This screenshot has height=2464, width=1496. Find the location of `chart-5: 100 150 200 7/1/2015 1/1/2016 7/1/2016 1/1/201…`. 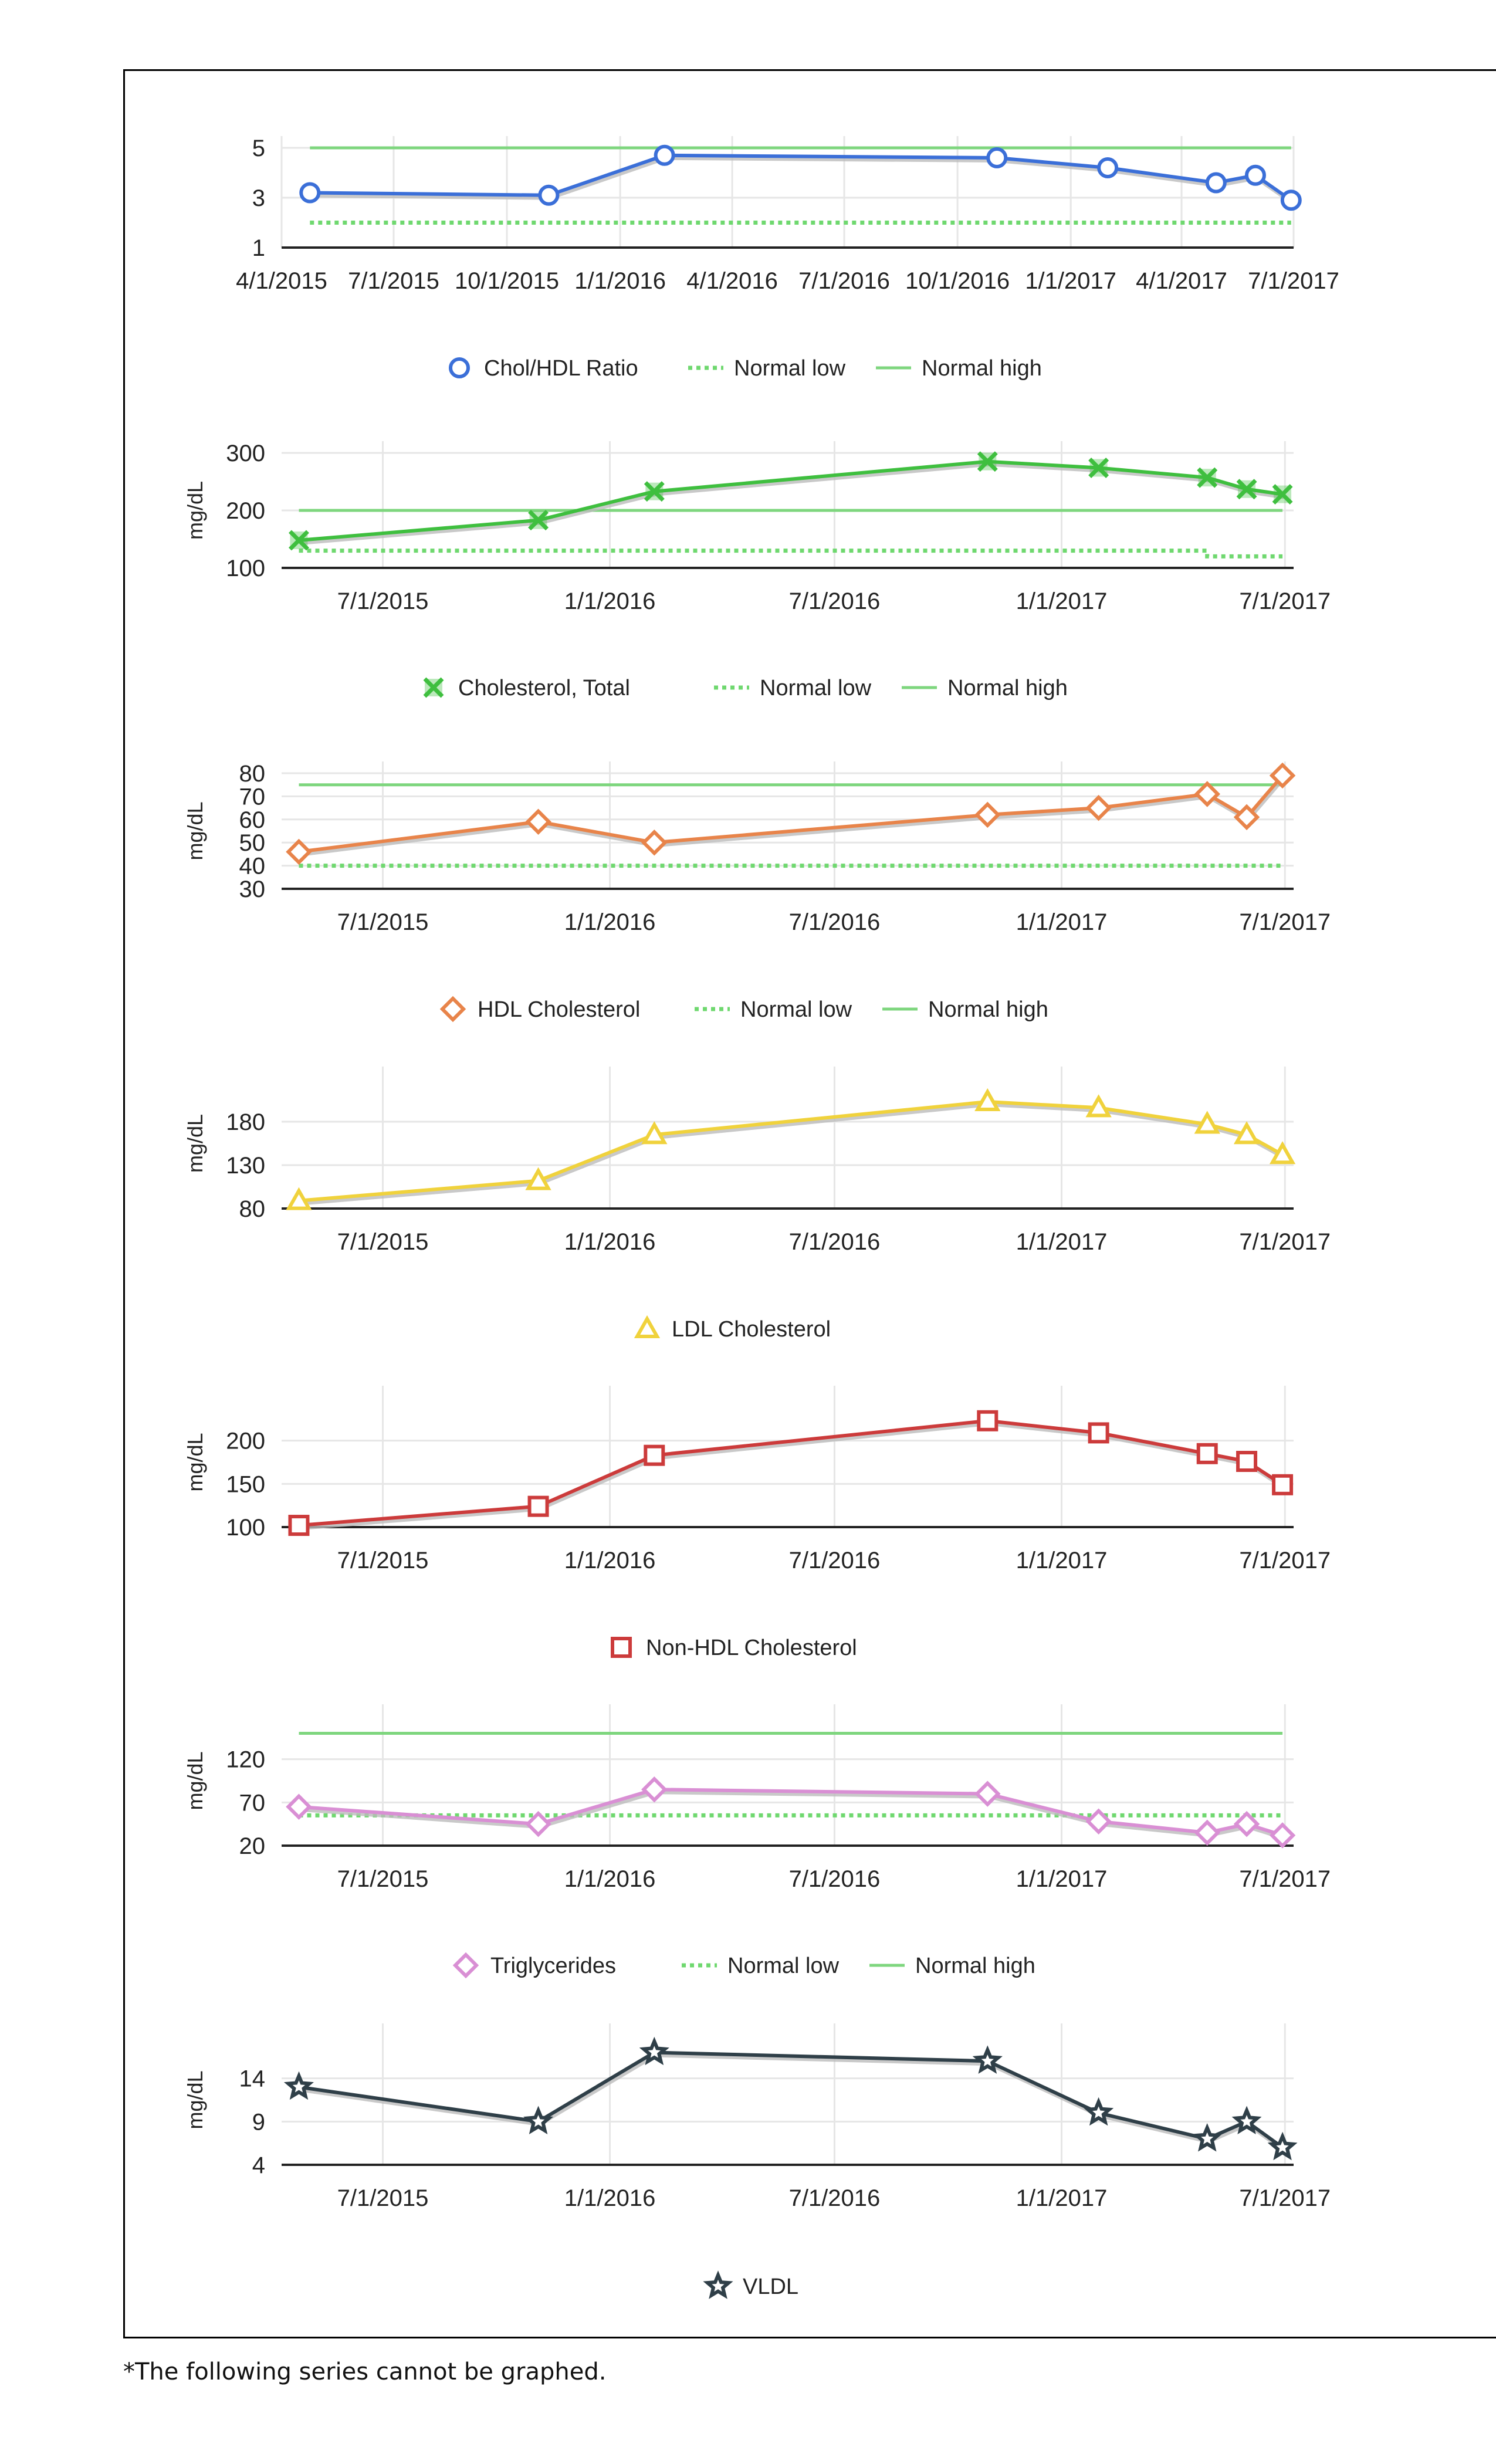

chart-5: 100 150 200 7/1/2015 1/1/2016 7/1/2016 1/1/201… is located at coordinates (757, 1523).